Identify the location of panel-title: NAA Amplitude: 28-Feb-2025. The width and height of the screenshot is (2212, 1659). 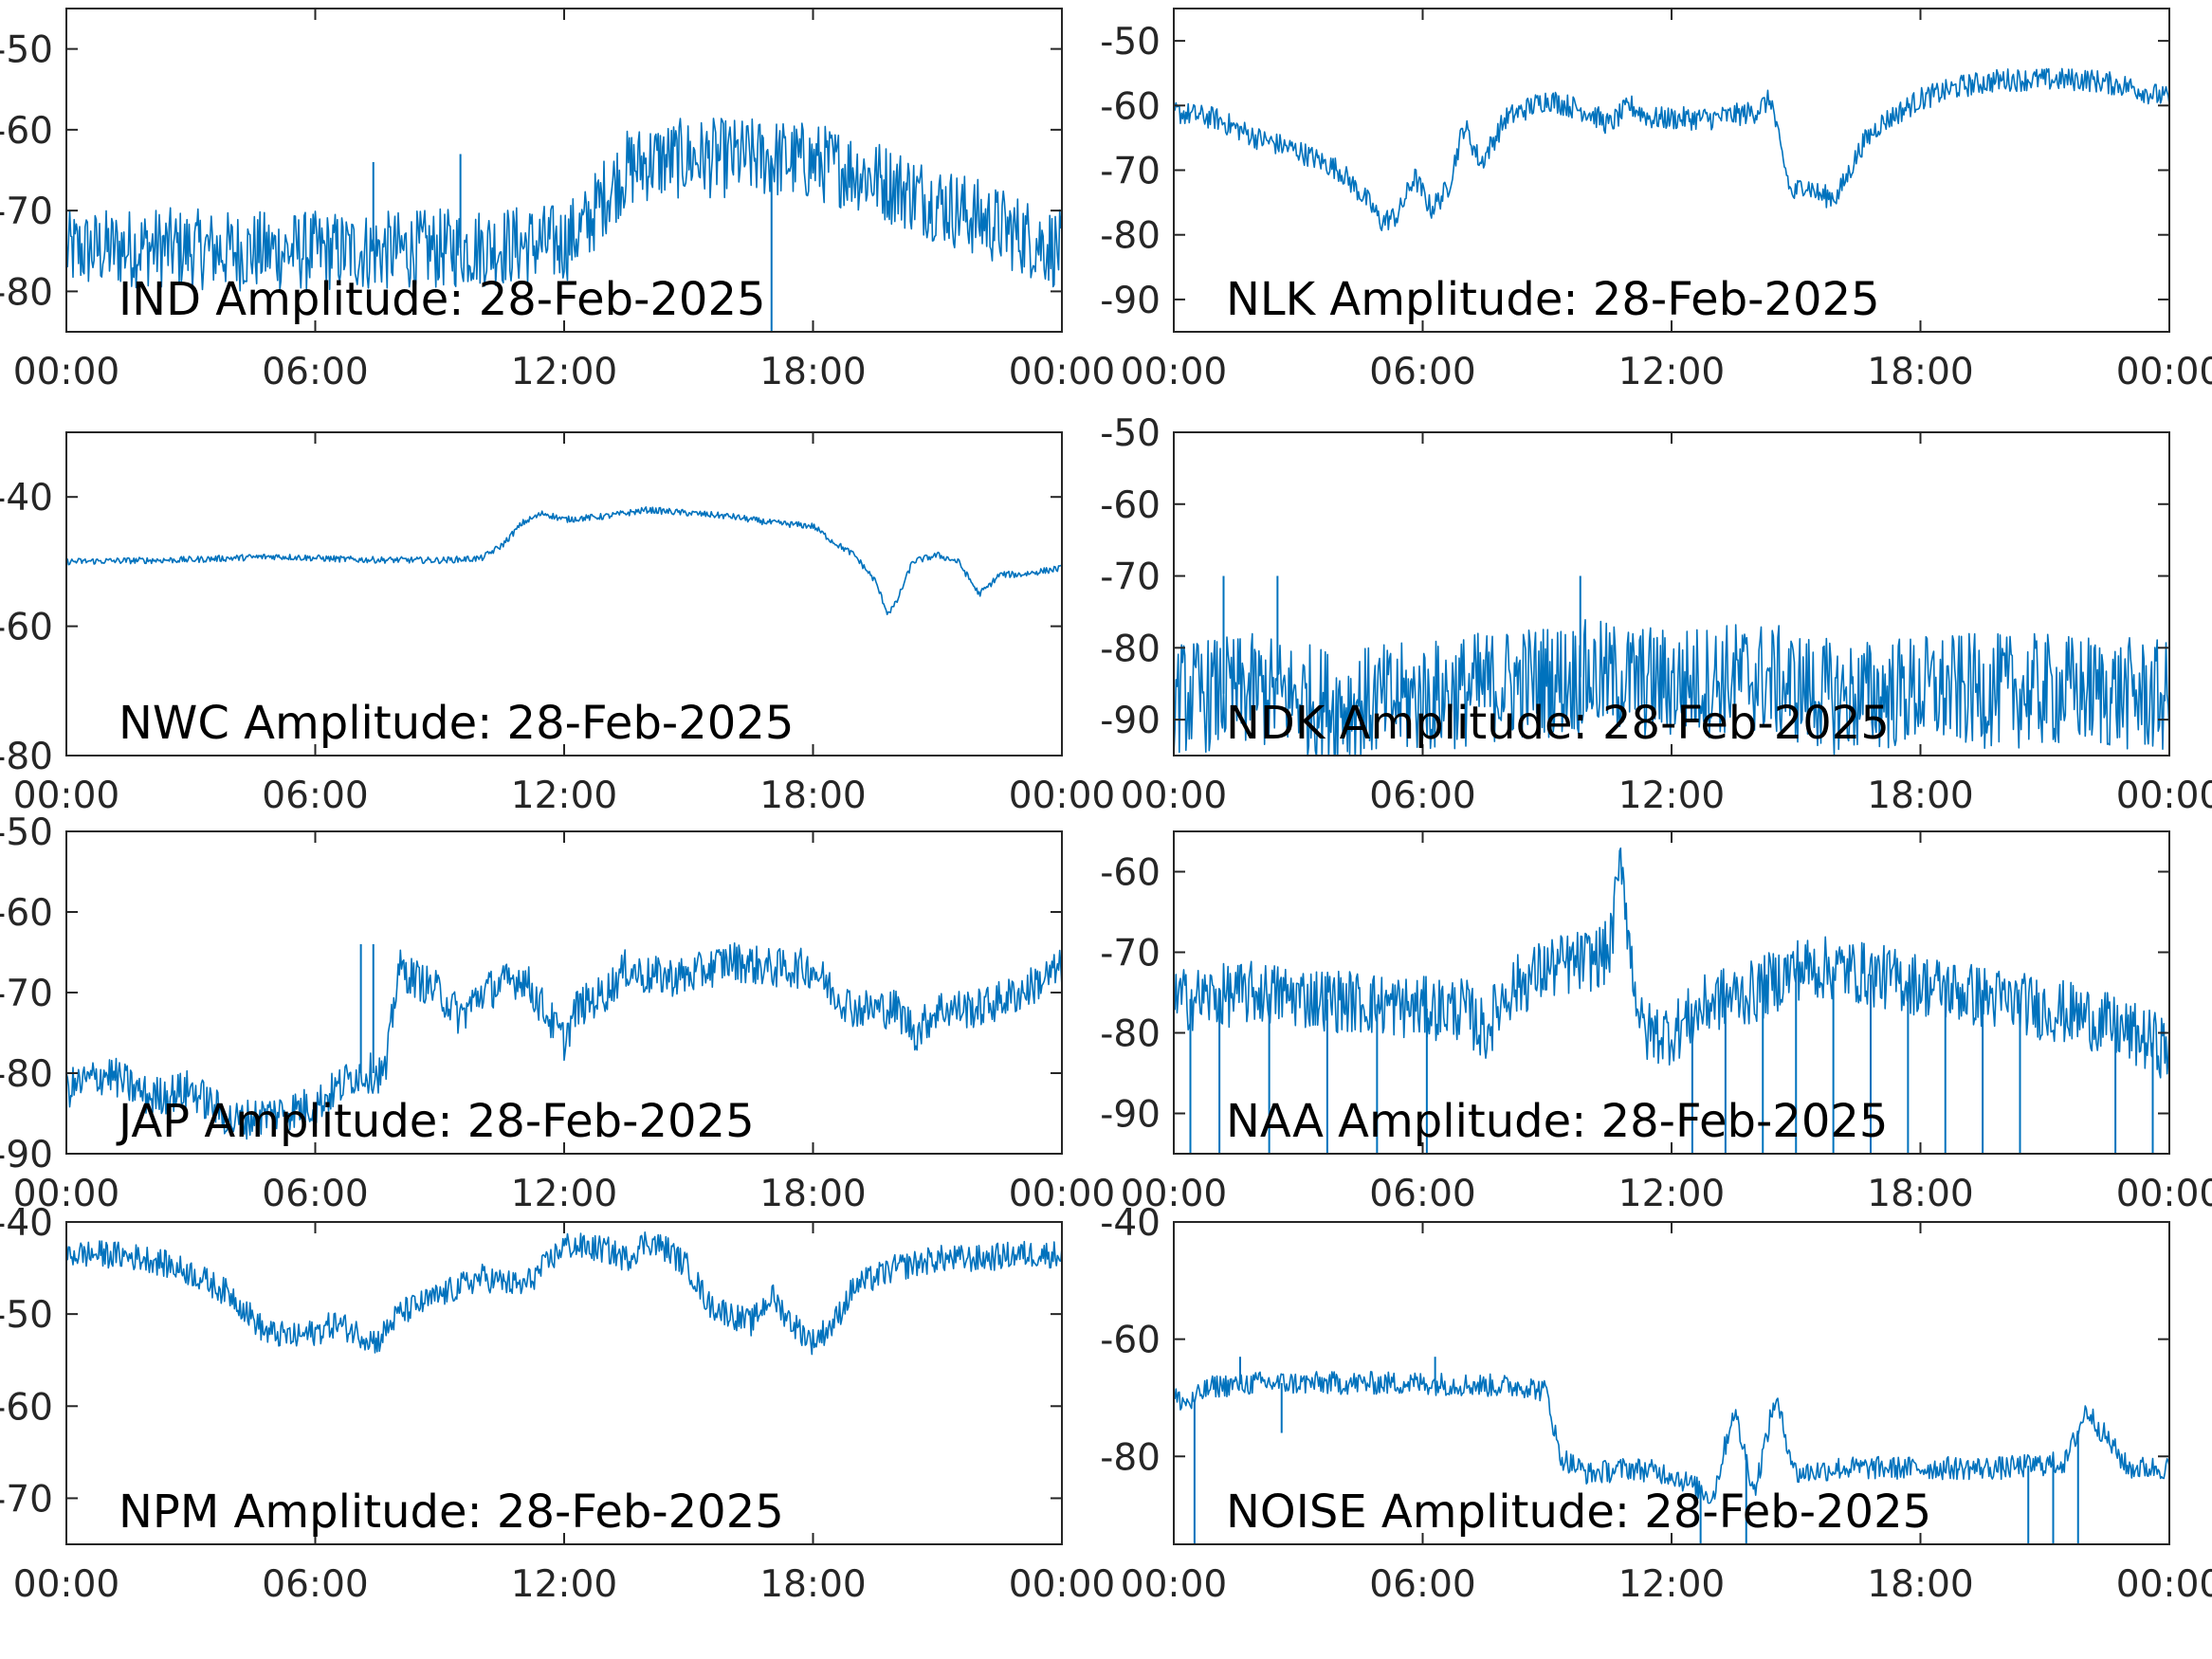
(1557, 1121).